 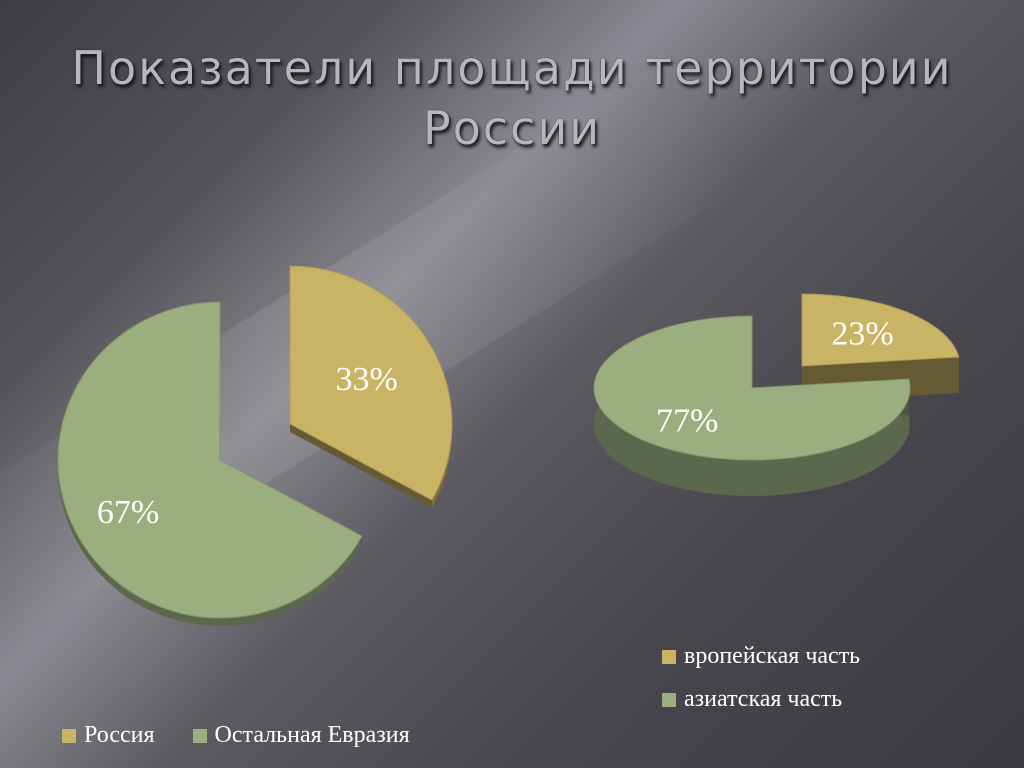 I want to click on legend-item-european-part: вропейская часть, so click(x=761, y=656).